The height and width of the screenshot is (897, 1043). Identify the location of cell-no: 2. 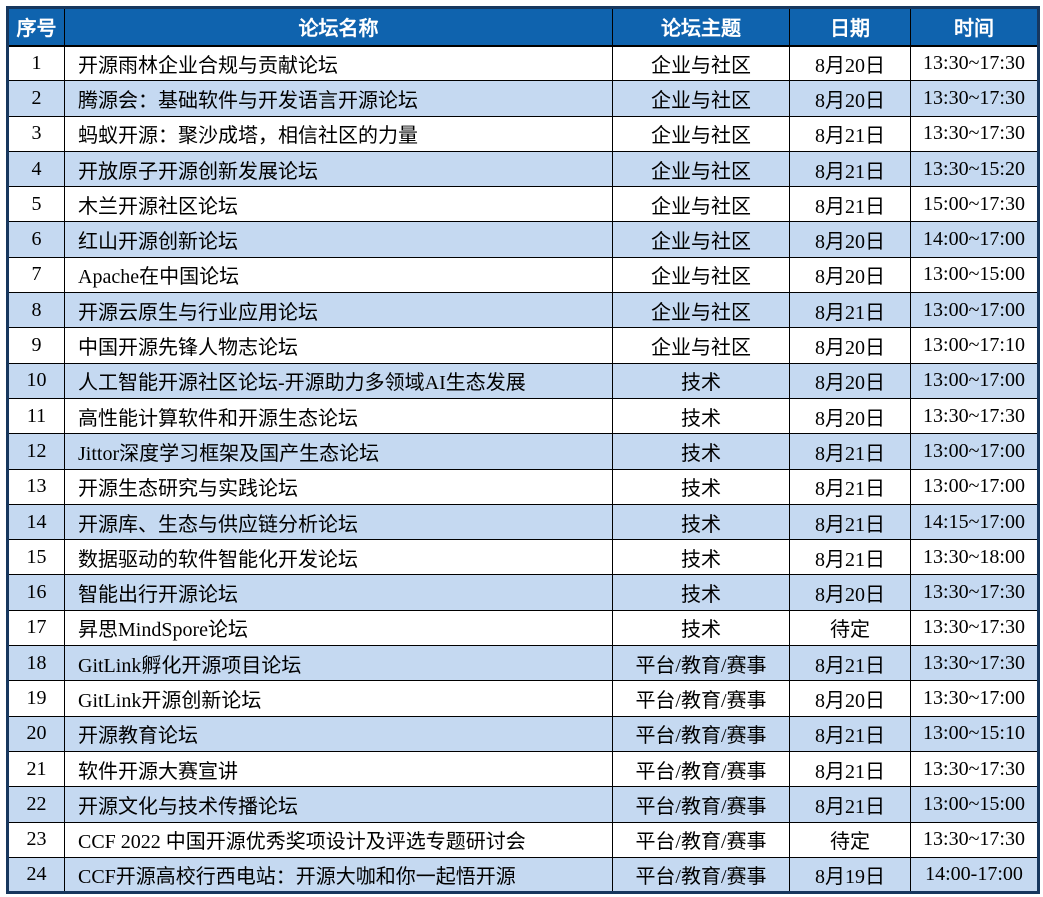
(36, 98).